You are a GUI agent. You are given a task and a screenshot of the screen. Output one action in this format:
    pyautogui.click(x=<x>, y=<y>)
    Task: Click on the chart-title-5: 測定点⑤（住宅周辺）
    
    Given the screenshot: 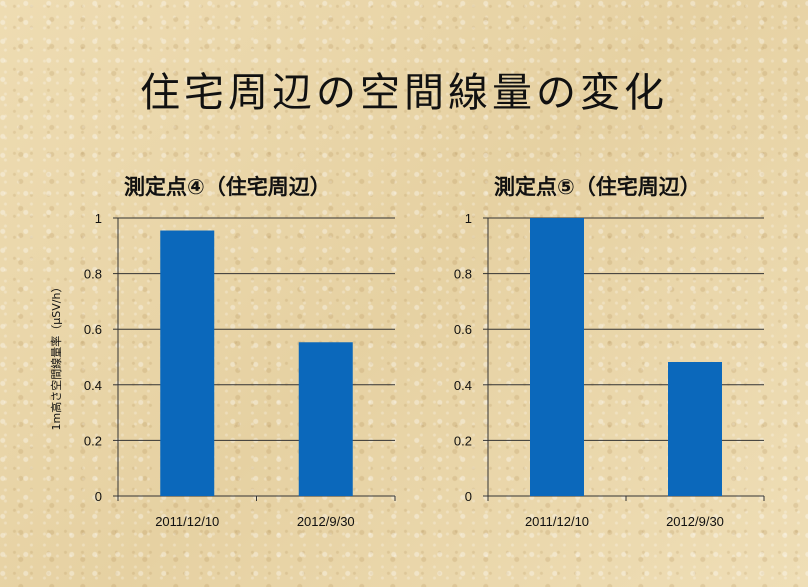 What is the action you would take?
    pyautogui.click(x=597, y=187)
    